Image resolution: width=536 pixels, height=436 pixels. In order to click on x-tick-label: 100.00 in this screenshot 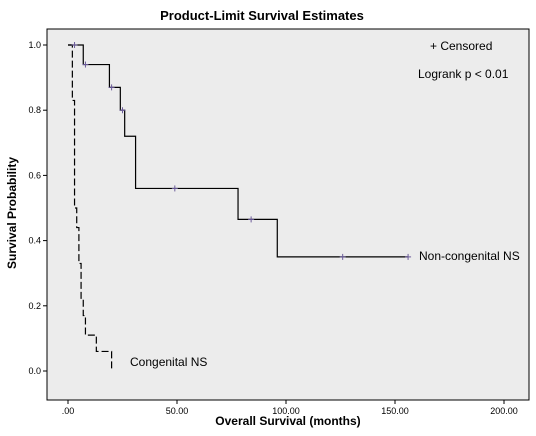, I will do `click(286, 411)`.